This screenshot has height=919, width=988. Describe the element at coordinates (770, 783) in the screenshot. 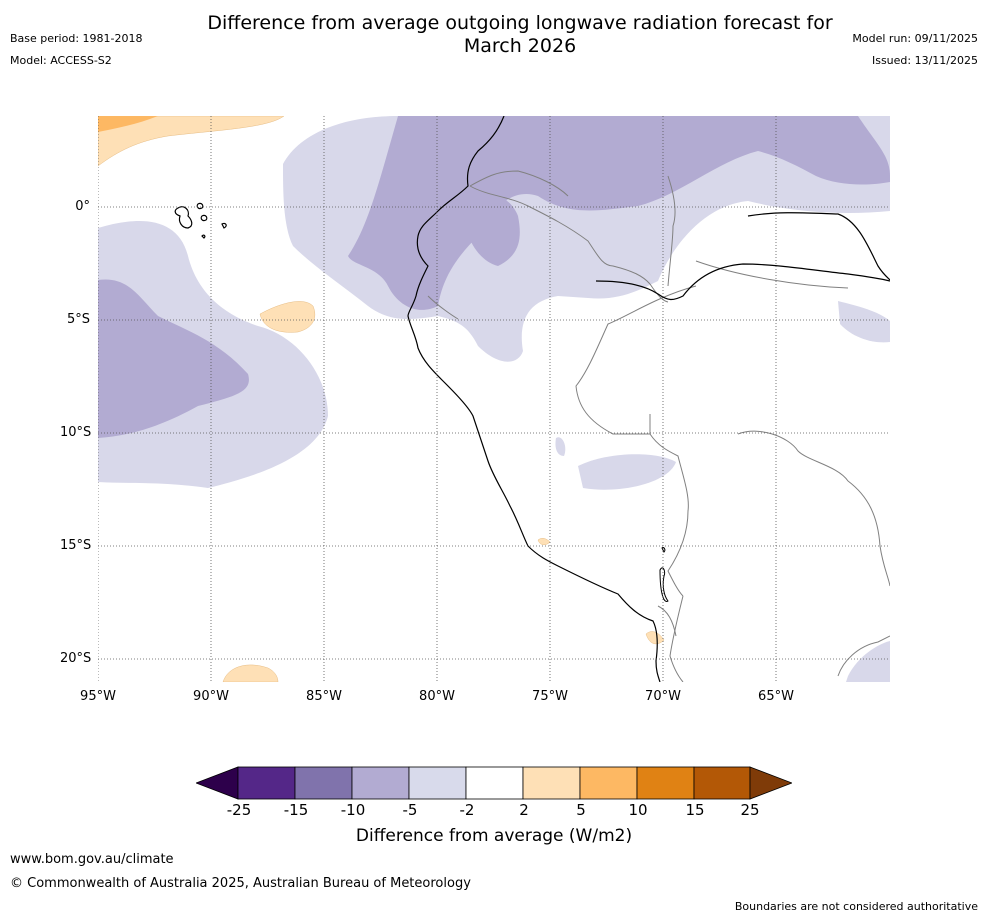

I see `colorbar-swatch-high` at that location.